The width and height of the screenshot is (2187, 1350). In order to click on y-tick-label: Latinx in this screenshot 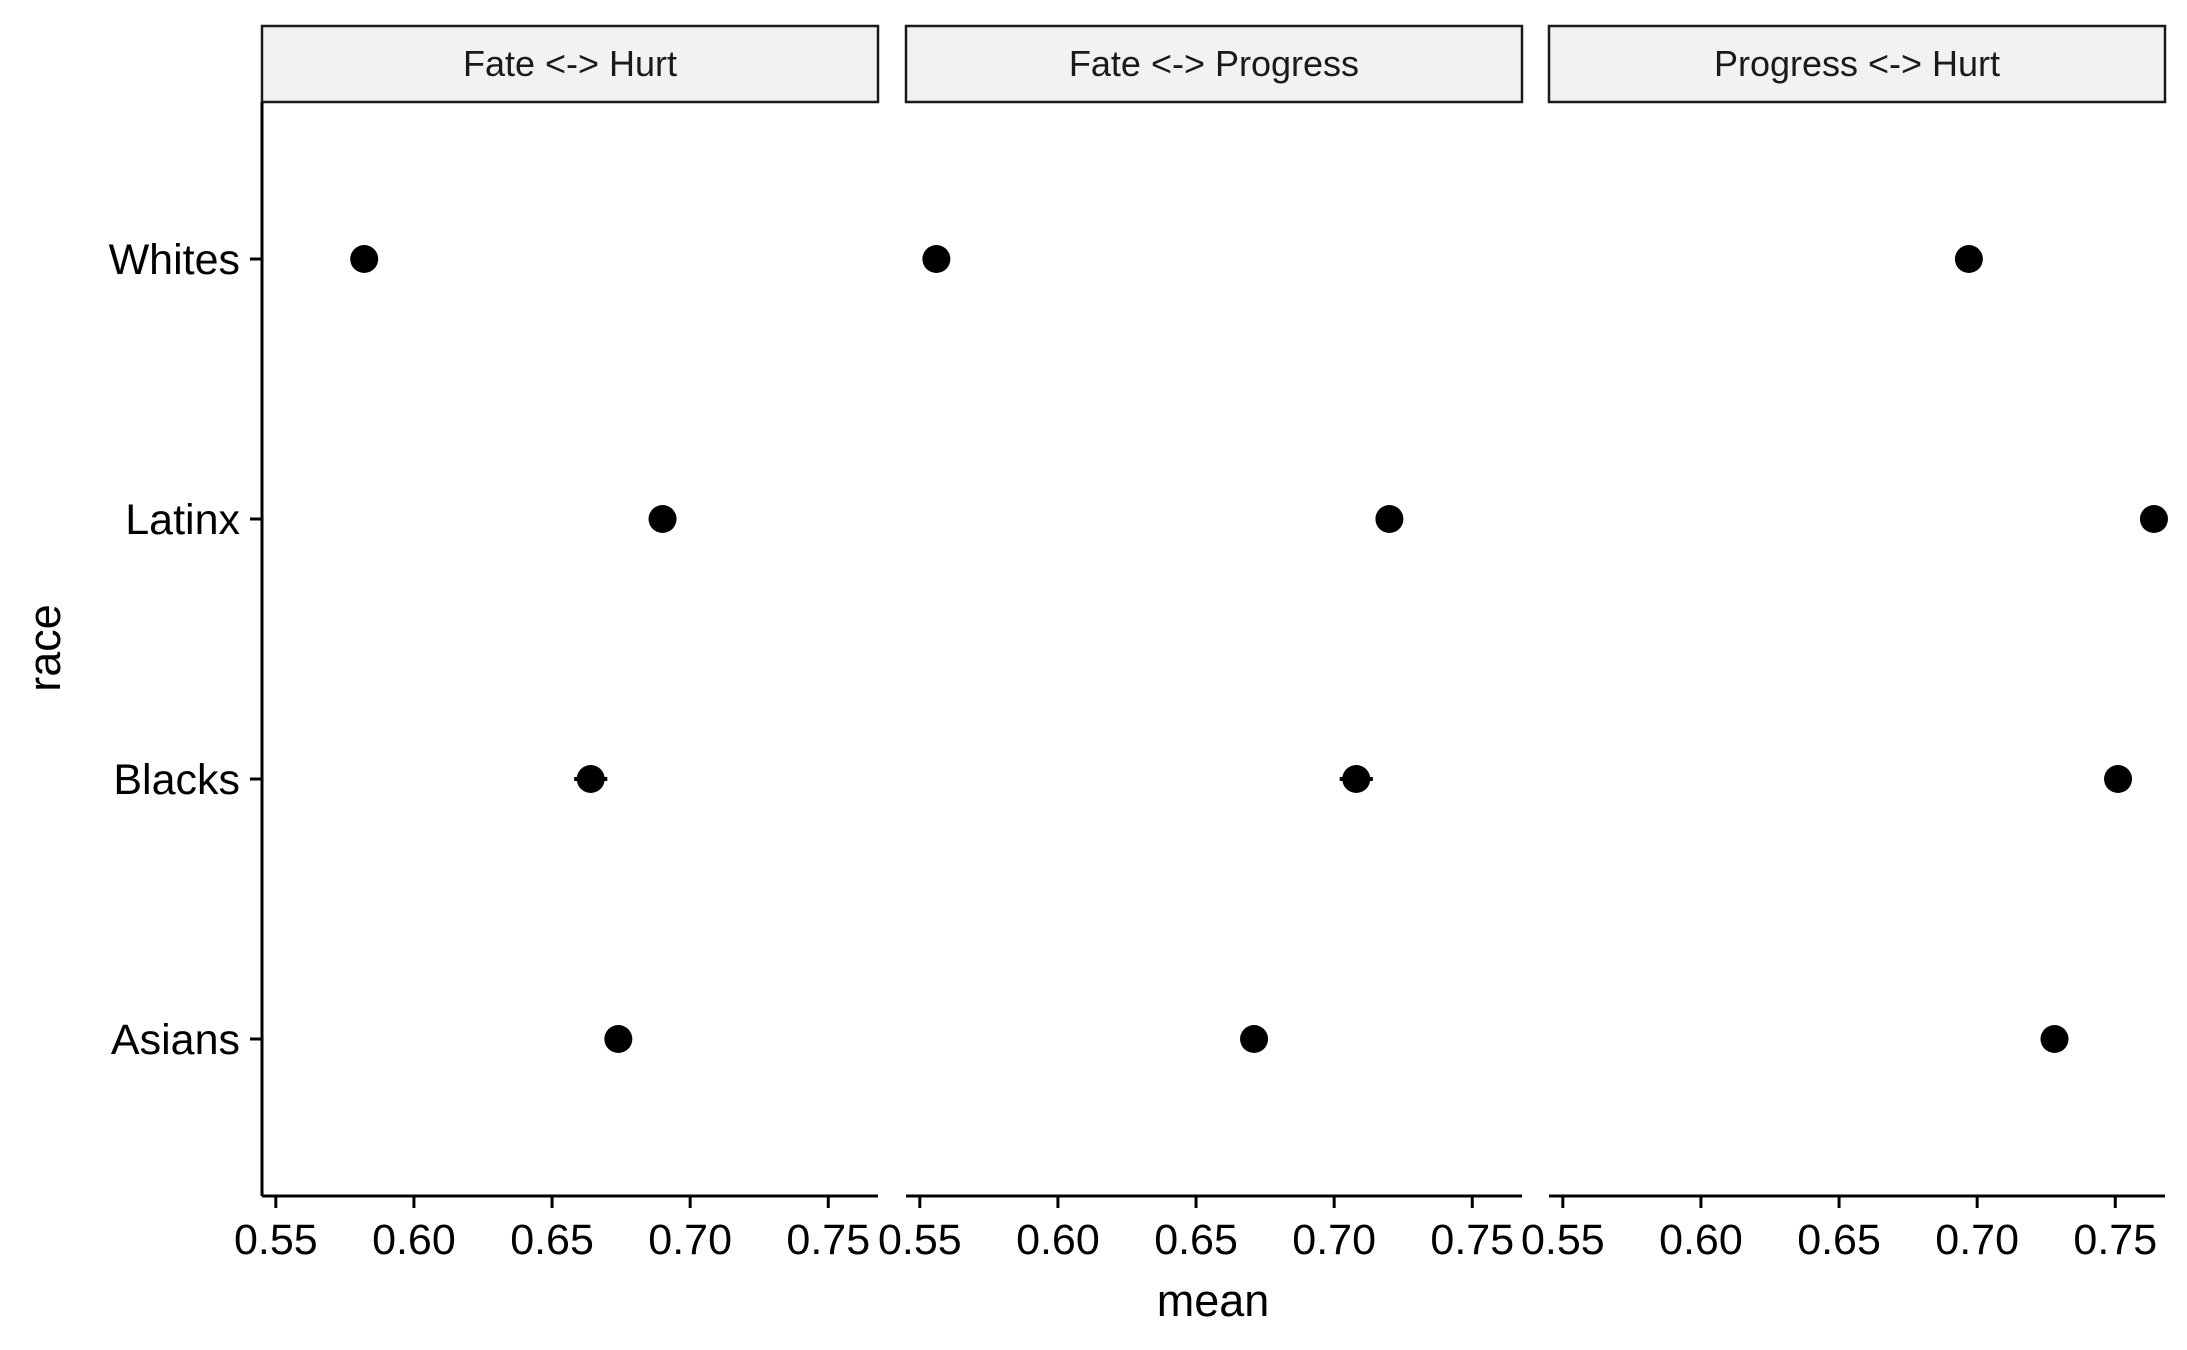, I will do `click(182, 520)`.